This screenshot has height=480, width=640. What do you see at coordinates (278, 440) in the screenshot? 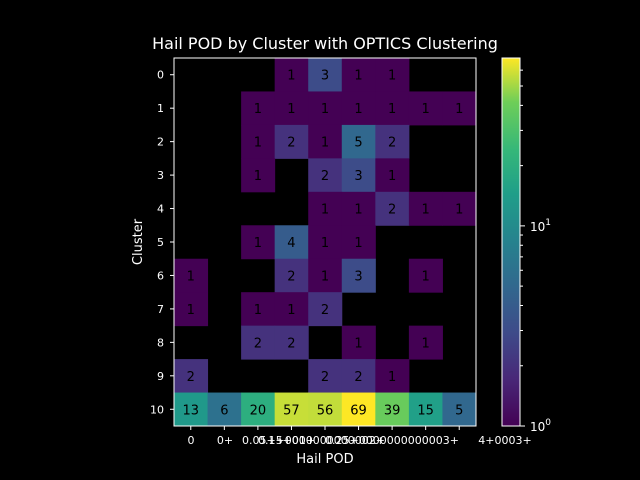
I see `x-tick-label: 0.05+5+01+` at bounding box center [278, 440].